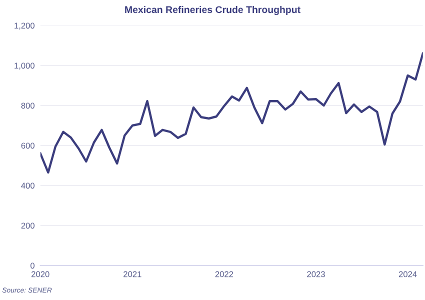  Describe the element at coordinates (27, 105) in the screenshot. I see `y-tick-label: 800` at that location.